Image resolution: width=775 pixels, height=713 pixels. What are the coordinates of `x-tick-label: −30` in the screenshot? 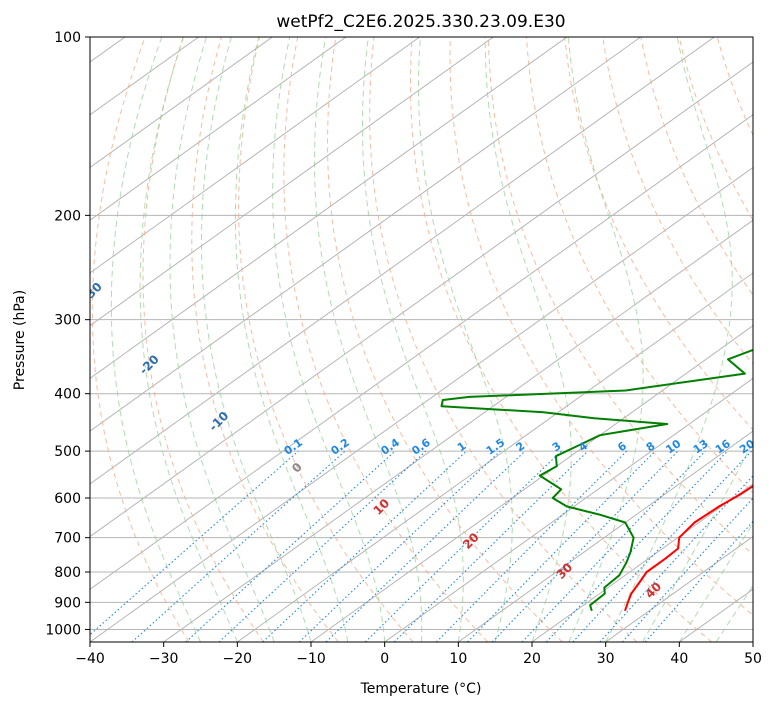 It's located at (164, 659).